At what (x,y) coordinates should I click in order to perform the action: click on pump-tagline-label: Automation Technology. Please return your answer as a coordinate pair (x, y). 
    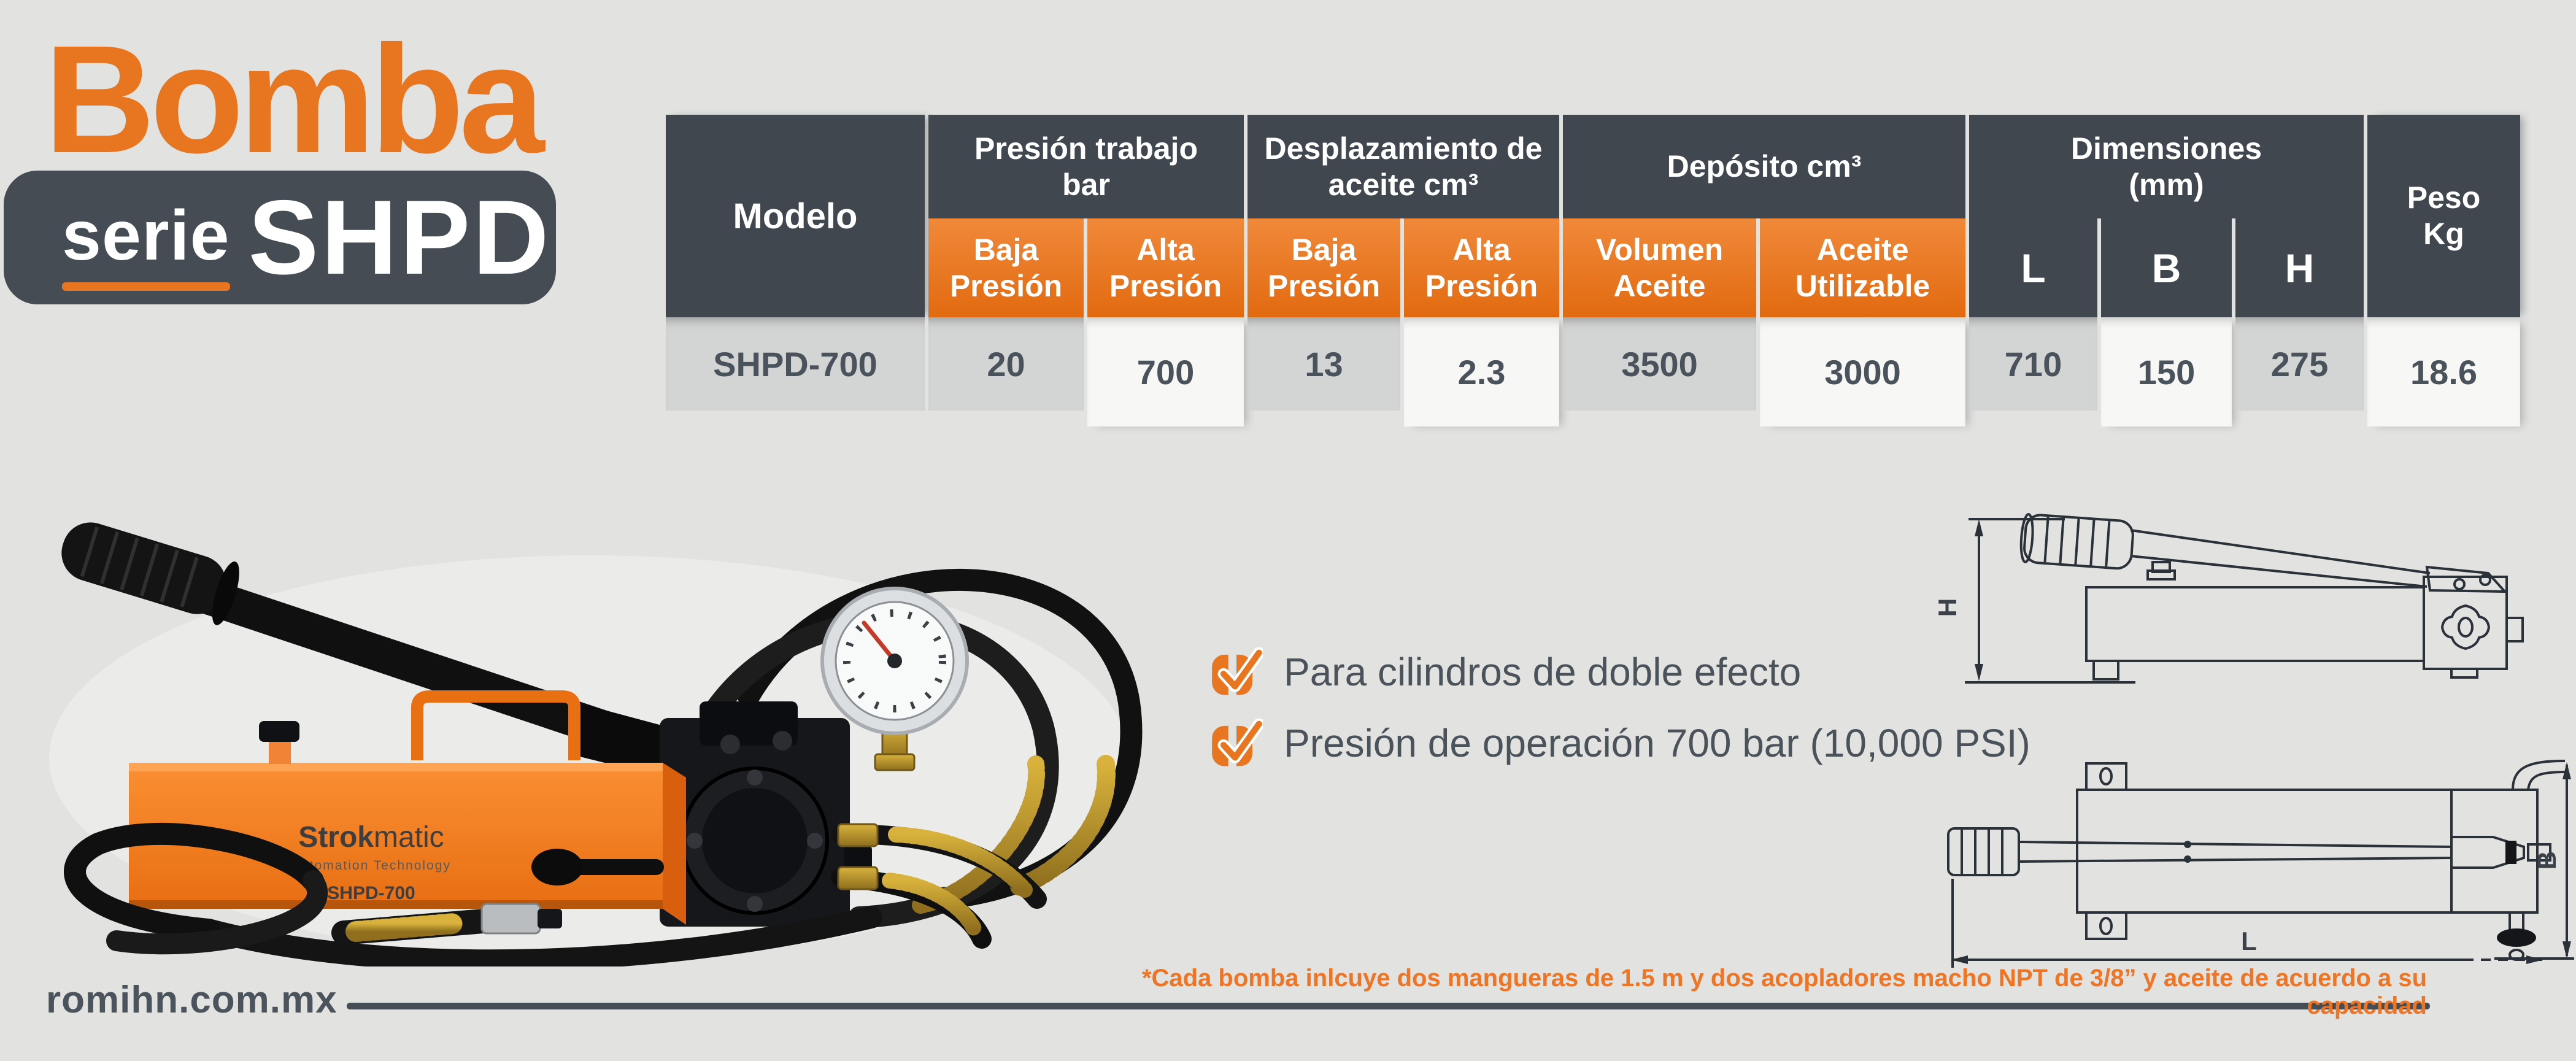
    Looking at the image, I should click on (371, 865).